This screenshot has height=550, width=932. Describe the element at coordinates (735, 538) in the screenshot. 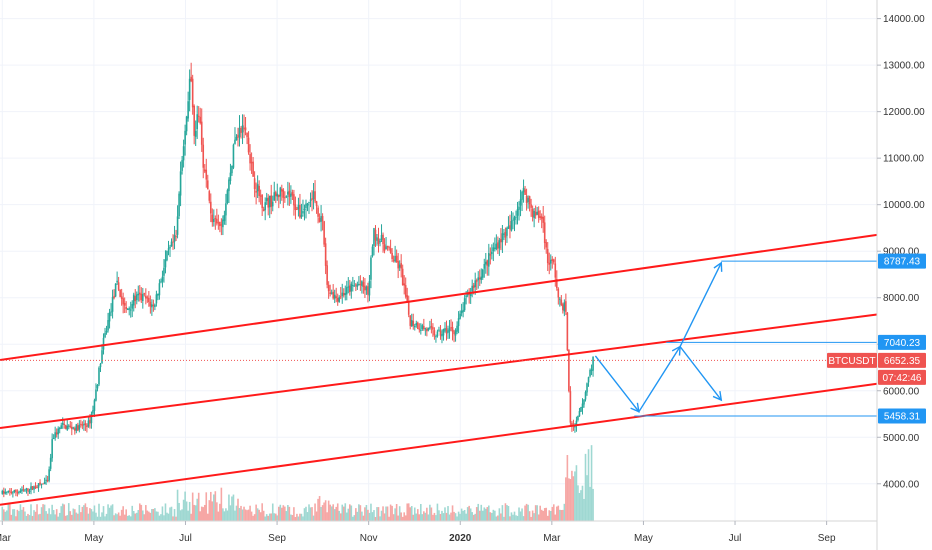

I see `x-tick-label: Jul` at that location.